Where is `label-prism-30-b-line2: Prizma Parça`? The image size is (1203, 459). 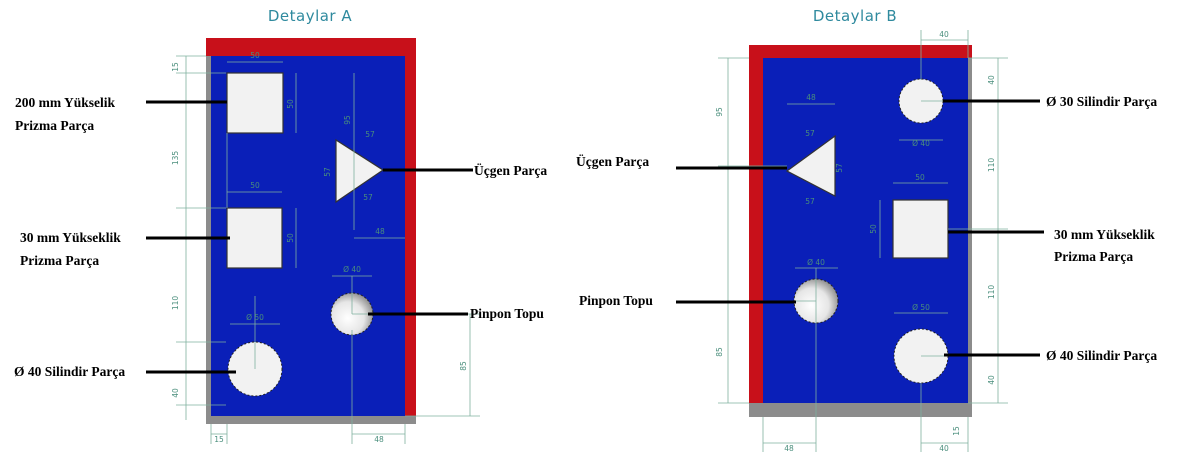
label-prism-30-b-line2: Prizma Parça is located at coordinates (1093, 256).